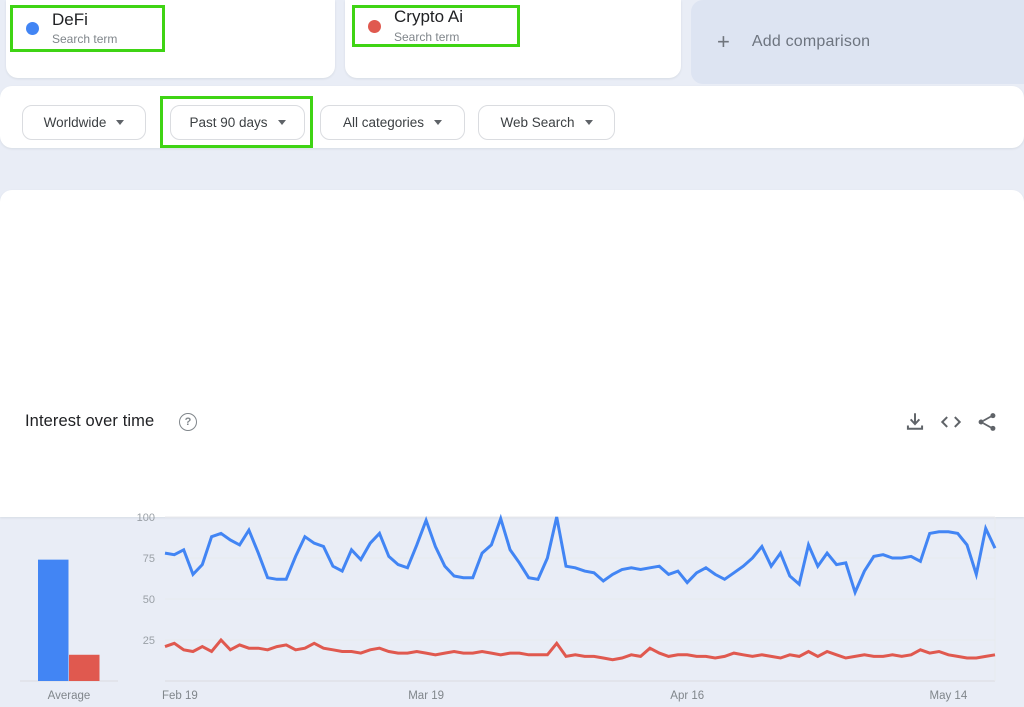 The height and width of the screenshot is (707, 1024). Describe the element at coordinates (90, 421) in the screenshot. I see `section-title: Interest over time` at that location.